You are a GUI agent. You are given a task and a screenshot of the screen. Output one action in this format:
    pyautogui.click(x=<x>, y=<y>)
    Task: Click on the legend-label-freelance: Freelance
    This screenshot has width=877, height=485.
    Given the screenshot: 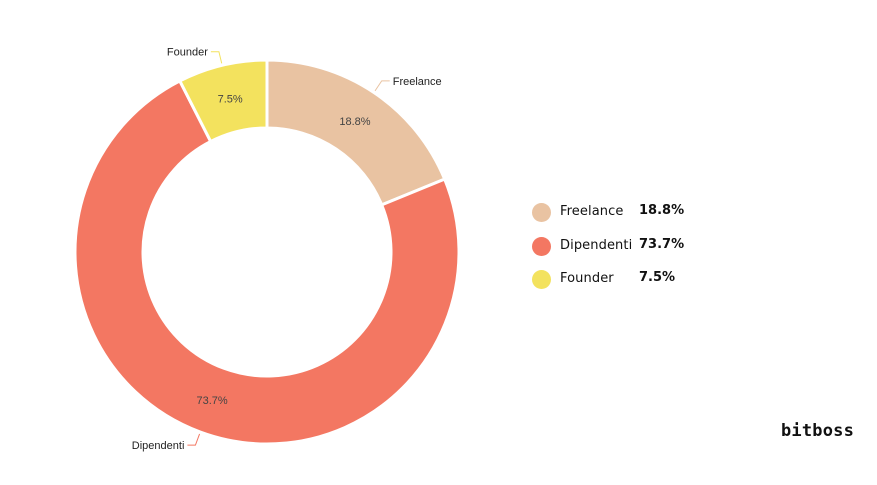 What is the action you would take?
    pyautogui.click(x=592, y=211)
    